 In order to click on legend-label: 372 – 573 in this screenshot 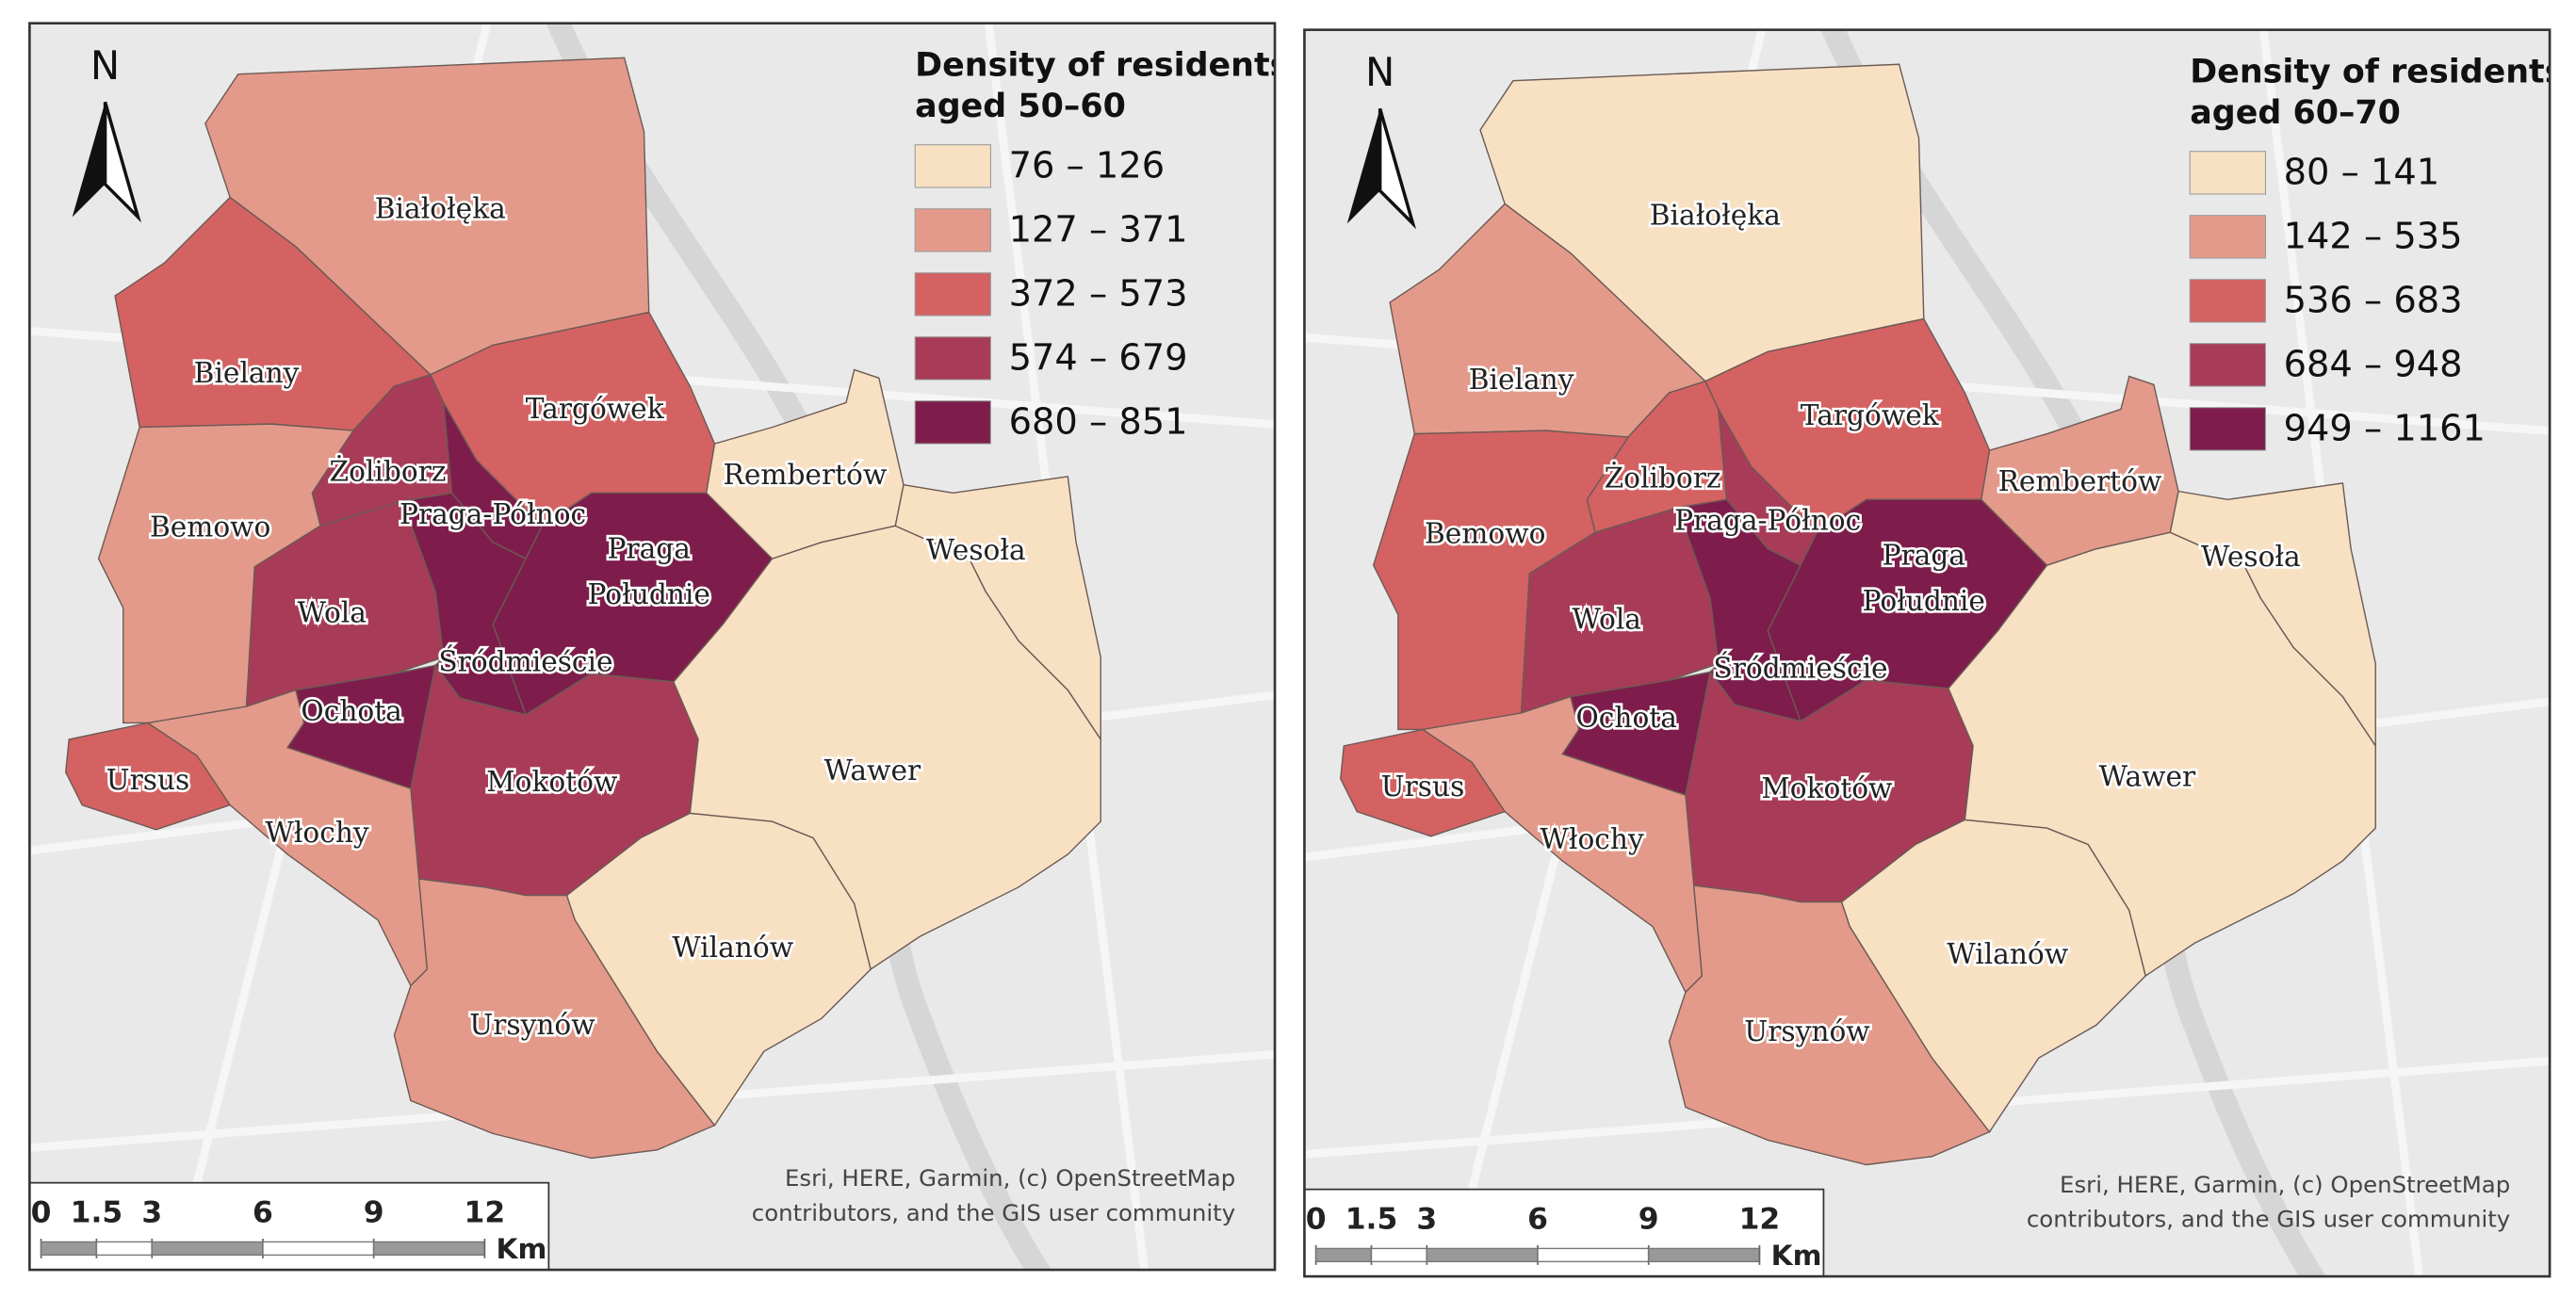, I will do `click(1098, 294)`.